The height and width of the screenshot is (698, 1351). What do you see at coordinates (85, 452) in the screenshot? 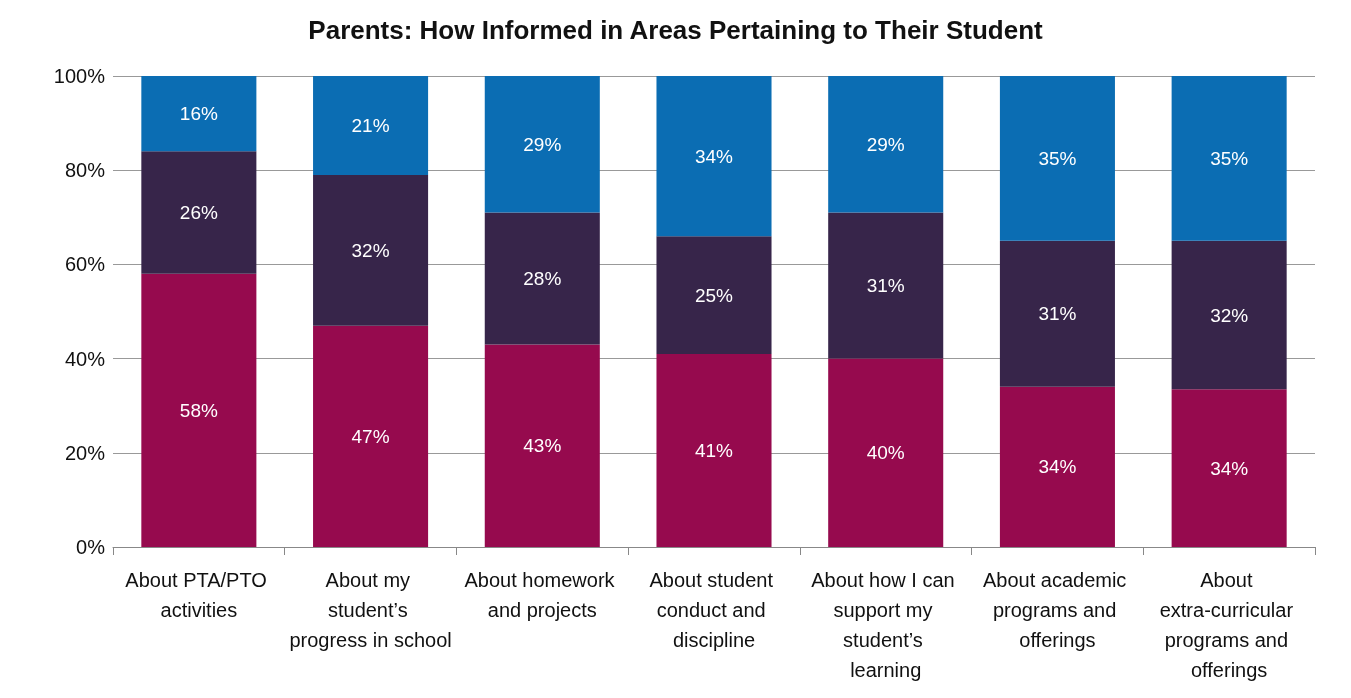
I see `y-tick-label: 20%` at bounding box center [85, 452].